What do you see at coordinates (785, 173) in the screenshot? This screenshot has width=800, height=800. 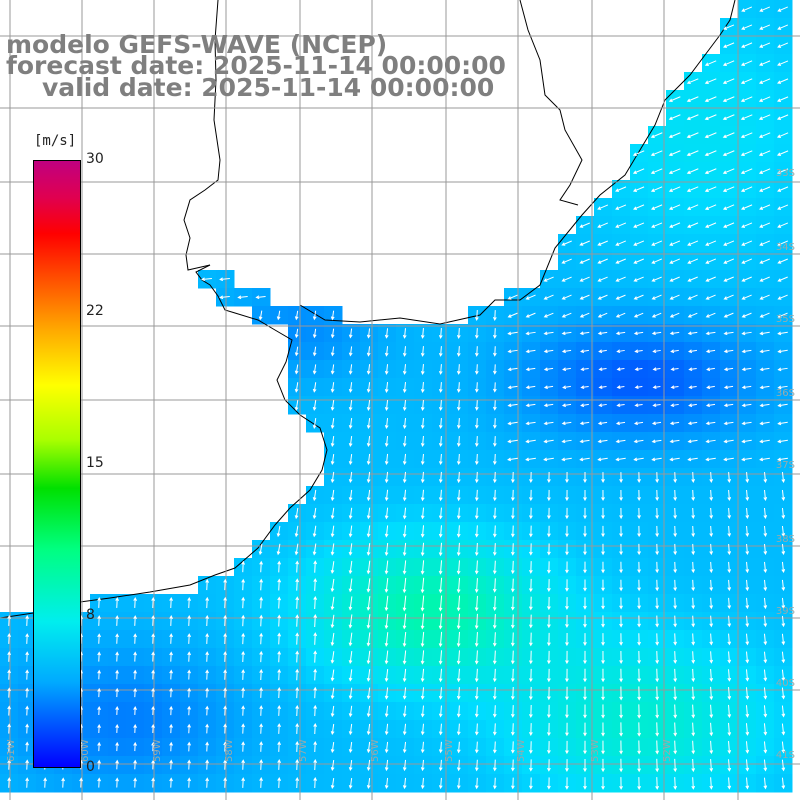 I see `lat-label: 33S` at bounding box center [785, 173].